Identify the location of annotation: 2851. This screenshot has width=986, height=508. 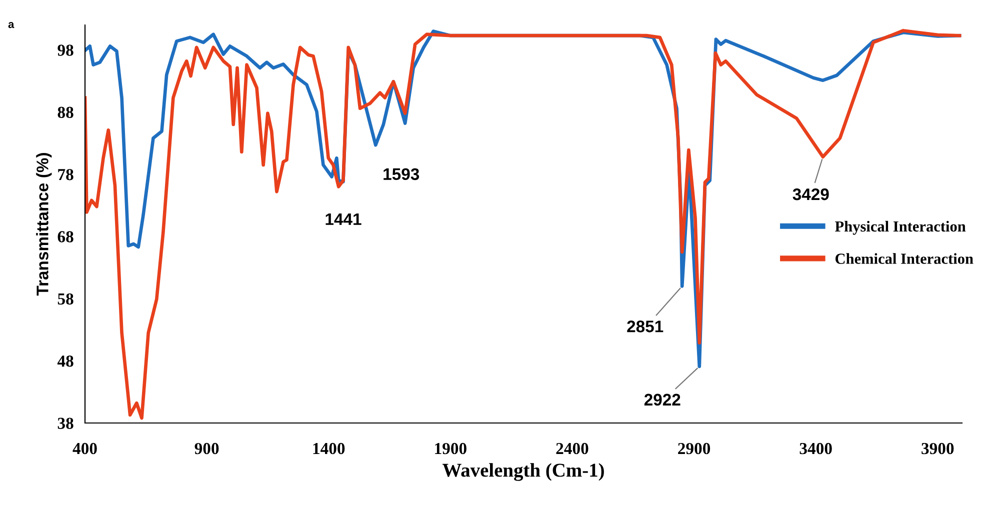
(645, 326).